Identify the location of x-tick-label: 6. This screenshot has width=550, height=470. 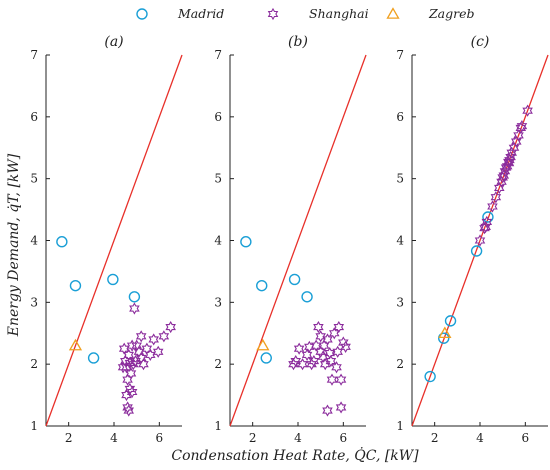
(344, 438).